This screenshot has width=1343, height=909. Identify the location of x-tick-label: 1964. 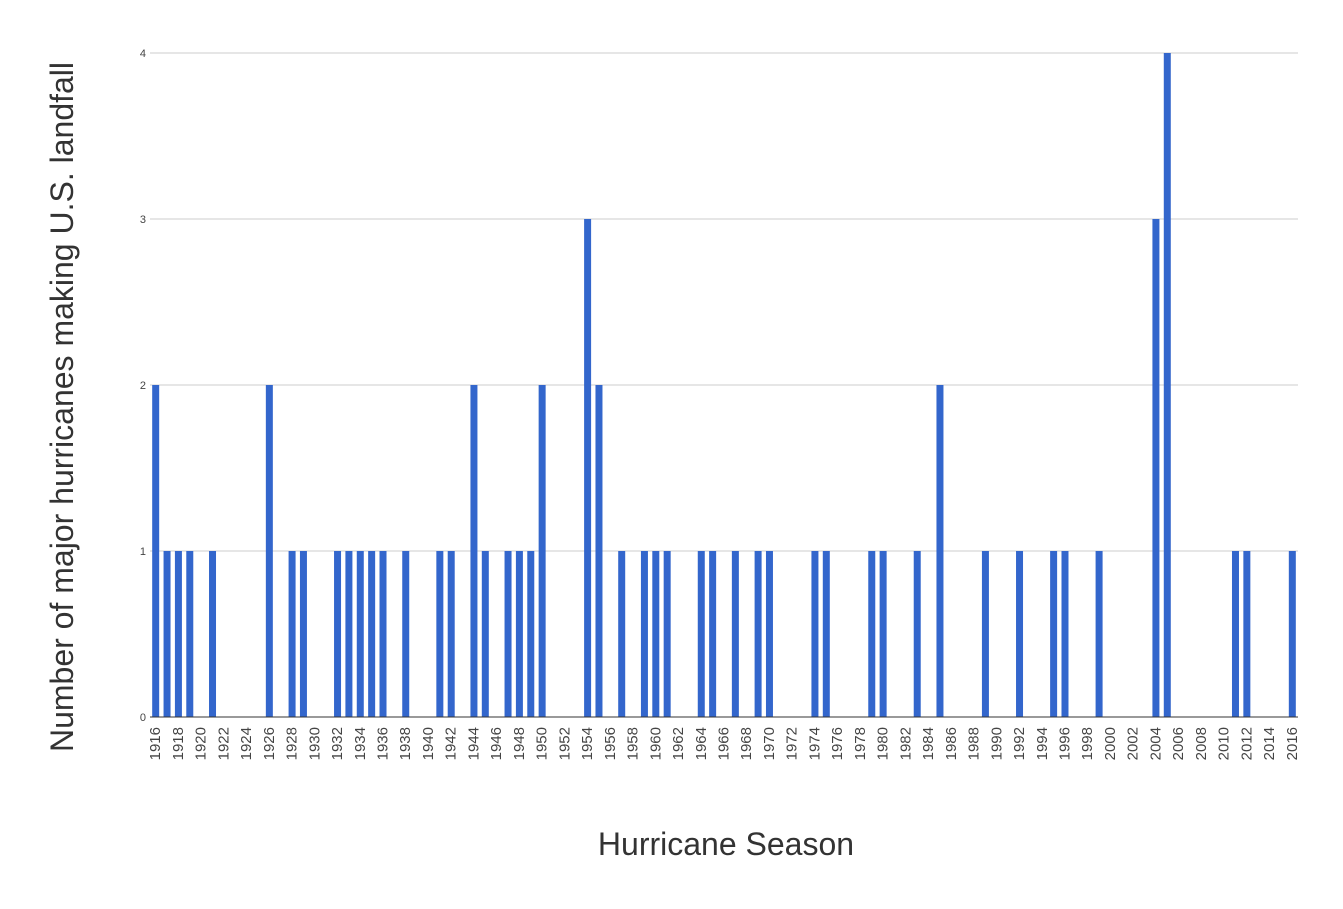
(701, 743).